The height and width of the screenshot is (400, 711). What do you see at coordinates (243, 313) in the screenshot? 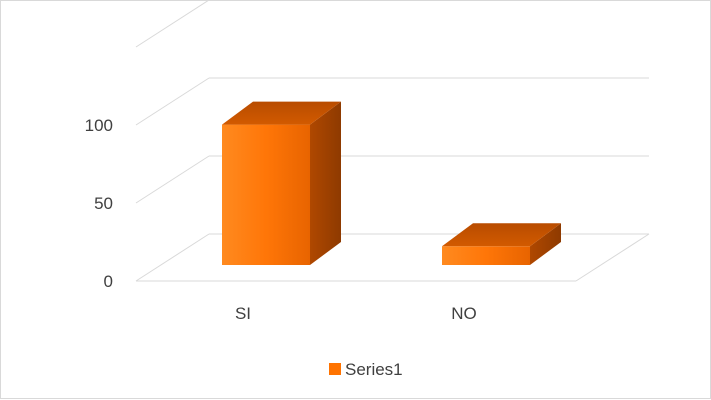
I see `x-tick-label-si: SI` at bounding box center [243, 313].